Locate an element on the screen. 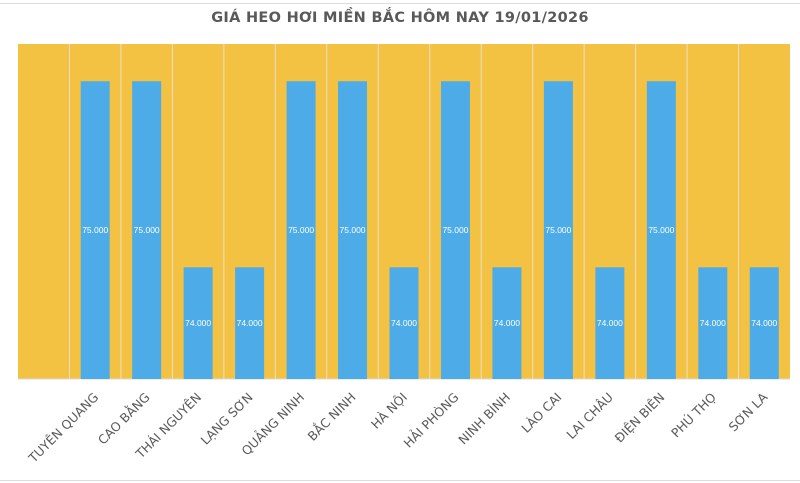  x-tick-label: NINH BÌNH is located at coordinates (484, 419).